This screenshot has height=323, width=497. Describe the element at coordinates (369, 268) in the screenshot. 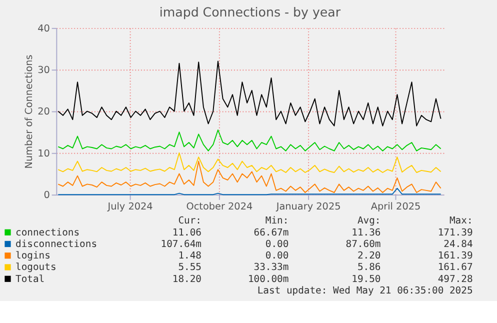

I see `text: 5.86` at that location.